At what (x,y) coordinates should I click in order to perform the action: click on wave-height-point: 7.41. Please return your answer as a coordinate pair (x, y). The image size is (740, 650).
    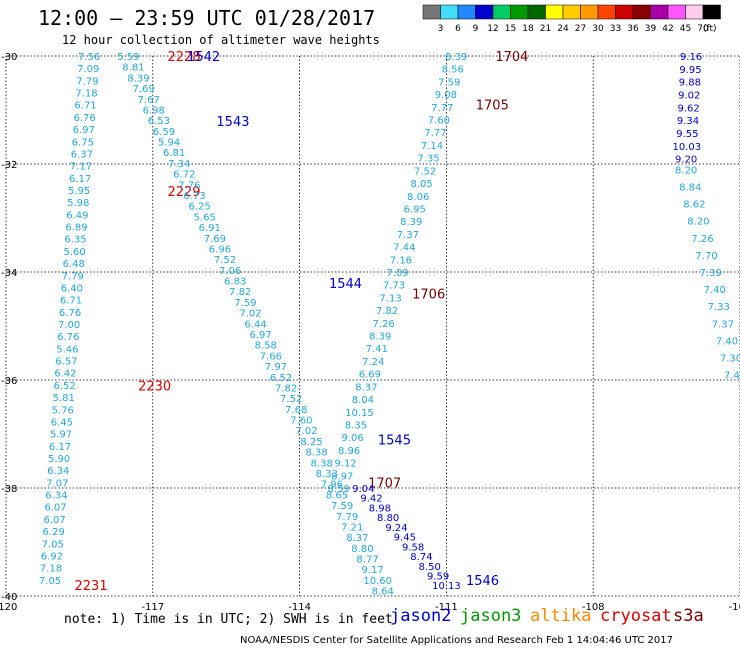
    Looking at the image, I should click on (377, 349).